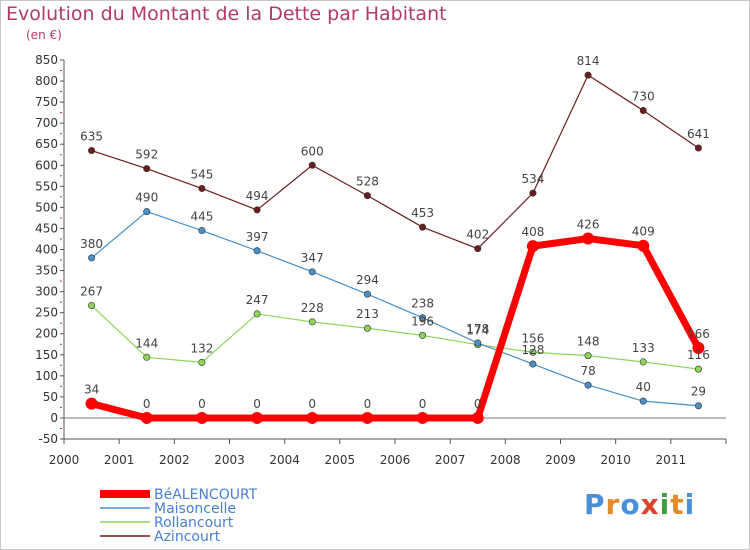 The width and height of the screenshot is (750, 550). Describe the element at coordinates (340, 460) in the screenshot. I see `x-tick-label: 2005` at that location.